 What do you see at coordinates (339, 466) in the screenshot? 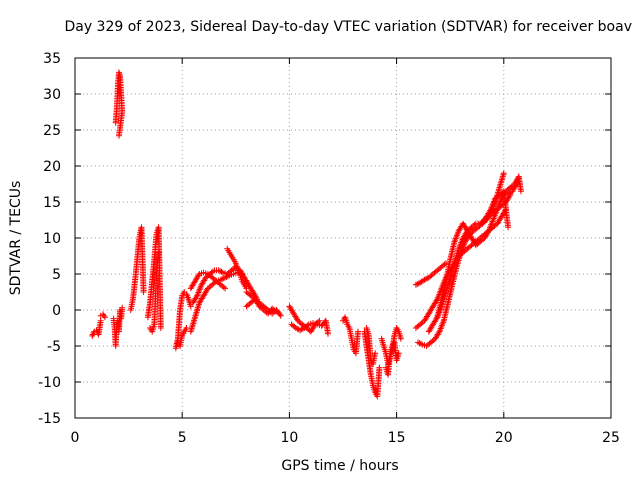
I see `x-axis-label: GPS time / hours` at bounding box center [339, 466].